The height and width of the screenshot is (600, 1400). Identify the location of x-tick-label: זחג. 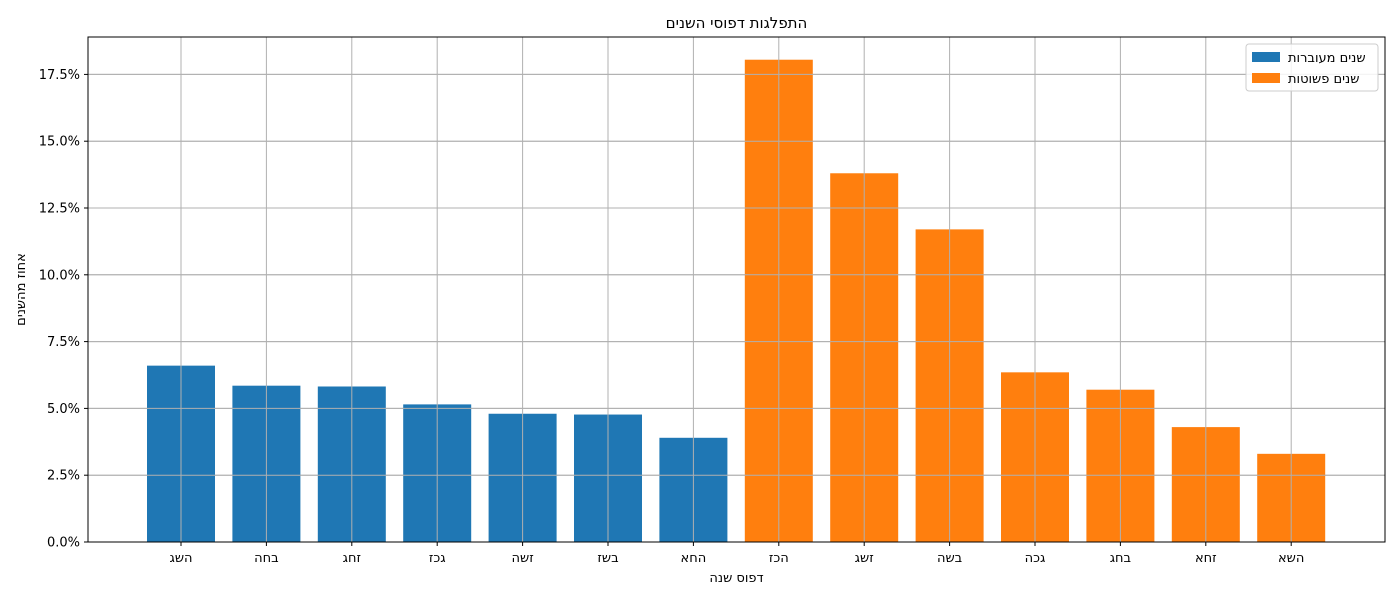
(352, 558).